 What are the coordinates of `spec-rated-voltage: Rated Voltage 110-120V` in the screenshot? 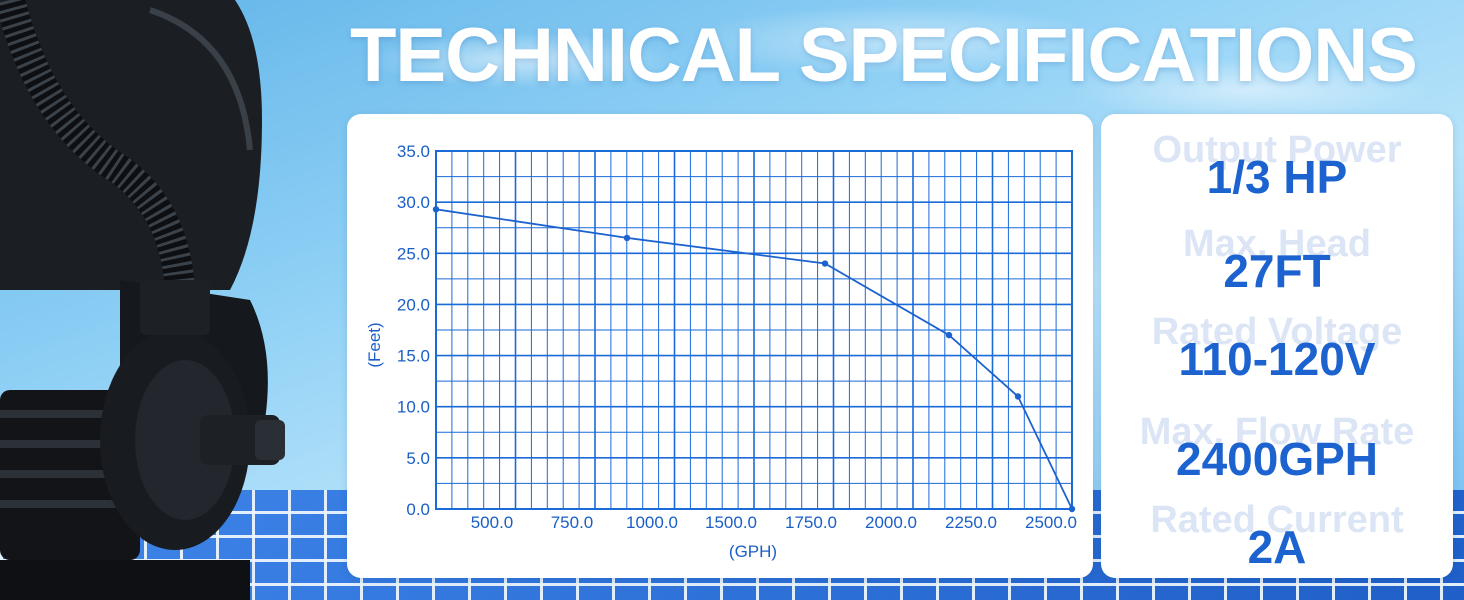 It's located at (1277, 357).